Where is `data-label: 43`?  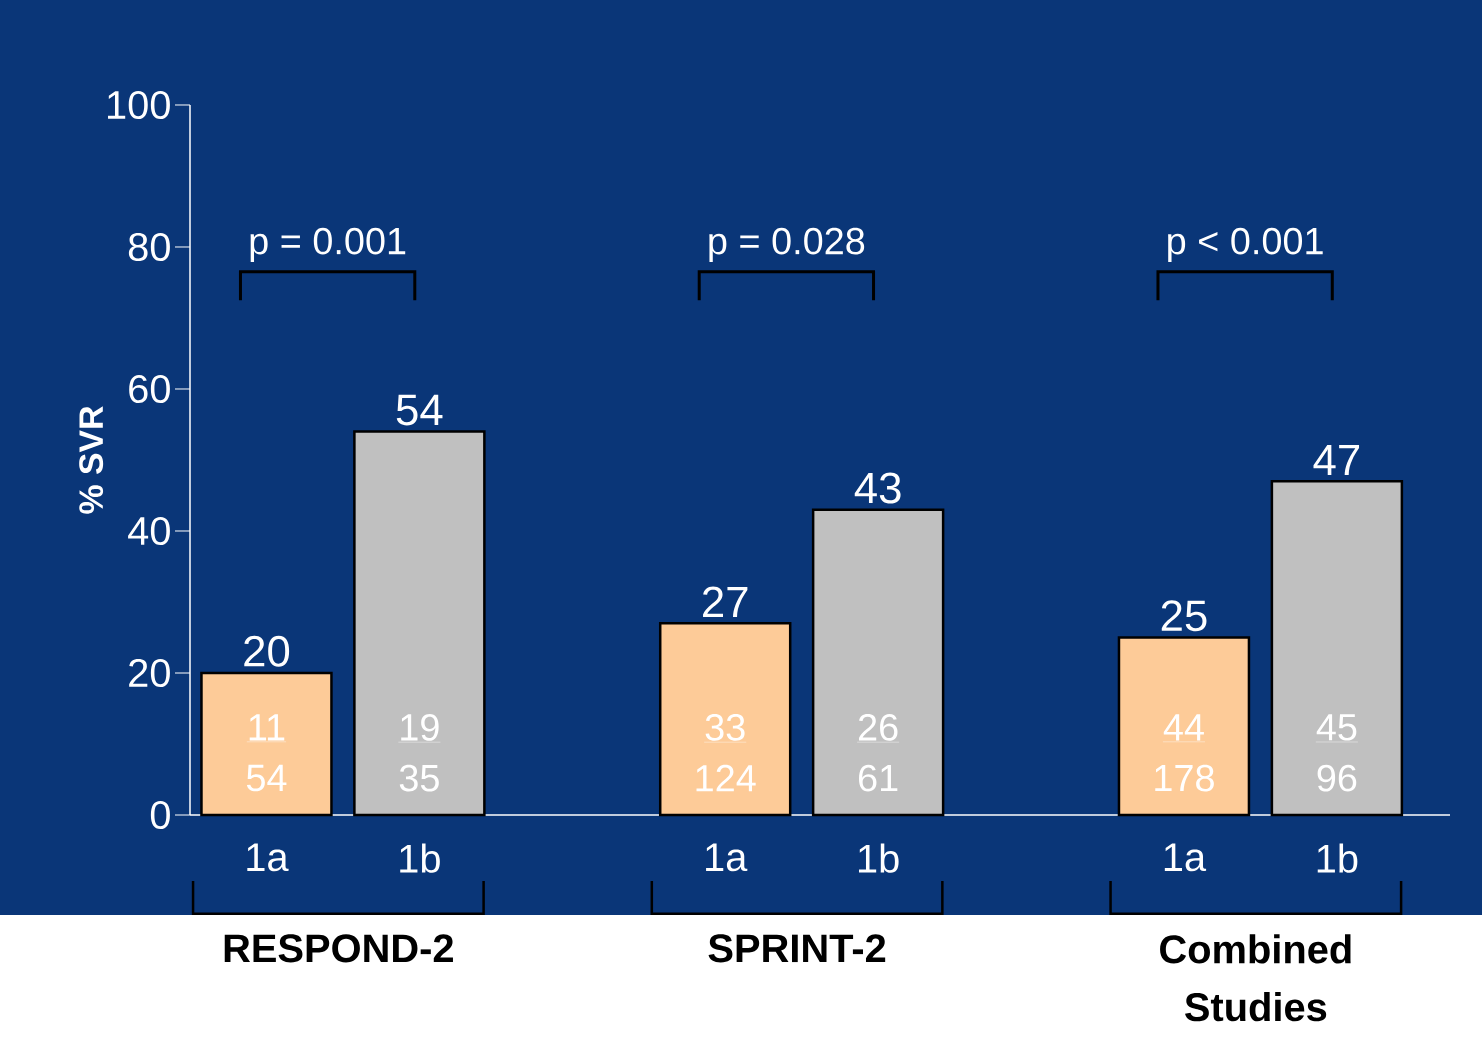
data-label: 43 is located at coordinates (877, 488).